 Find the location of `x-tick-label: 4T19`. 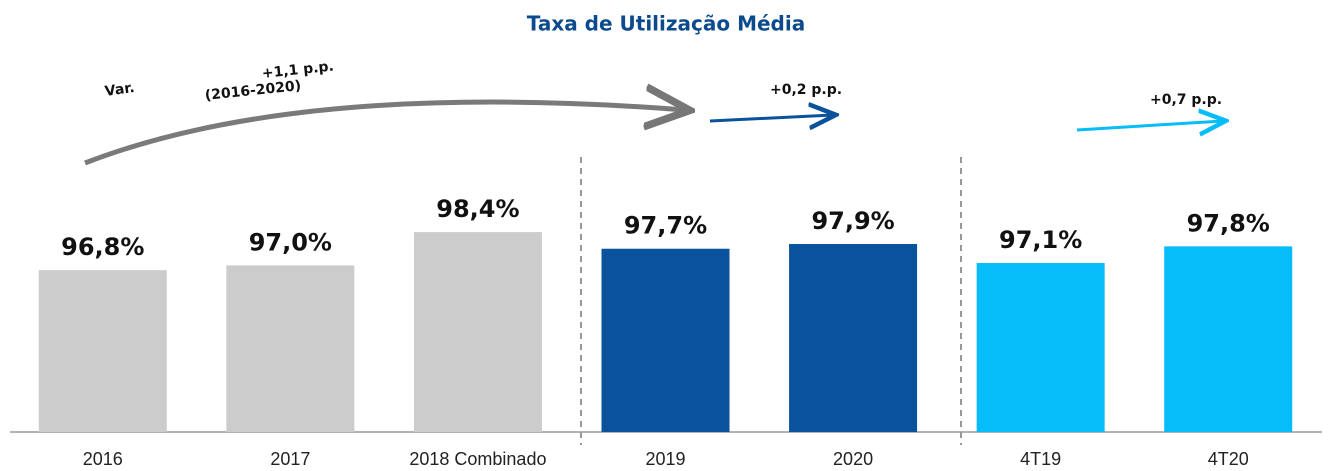

x-tick-label: 4T19 is located at coordinates (1040, 459).